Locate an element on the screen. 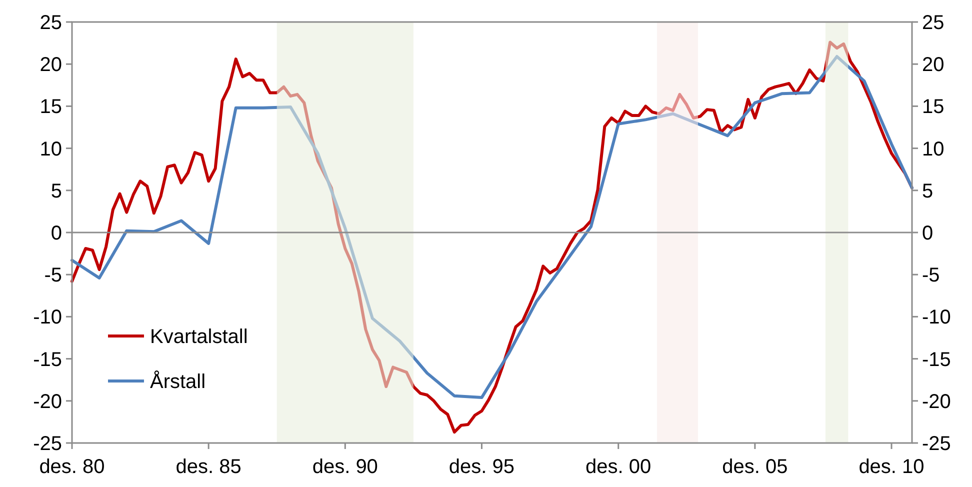 This screenshot has width=972, height=487. y-tick-label: -5 is located at coordinates (53, 275).